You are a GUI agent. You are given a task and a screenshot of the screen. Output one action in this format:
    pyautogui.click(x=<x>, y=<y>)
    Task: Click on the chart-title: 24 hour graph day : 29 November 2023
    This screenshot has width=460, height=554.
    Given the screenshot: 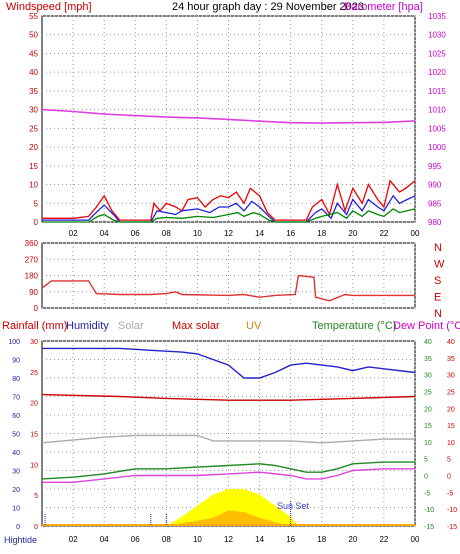 What is the action you would take?
    pyautogui.click(x=268, y=7)
    